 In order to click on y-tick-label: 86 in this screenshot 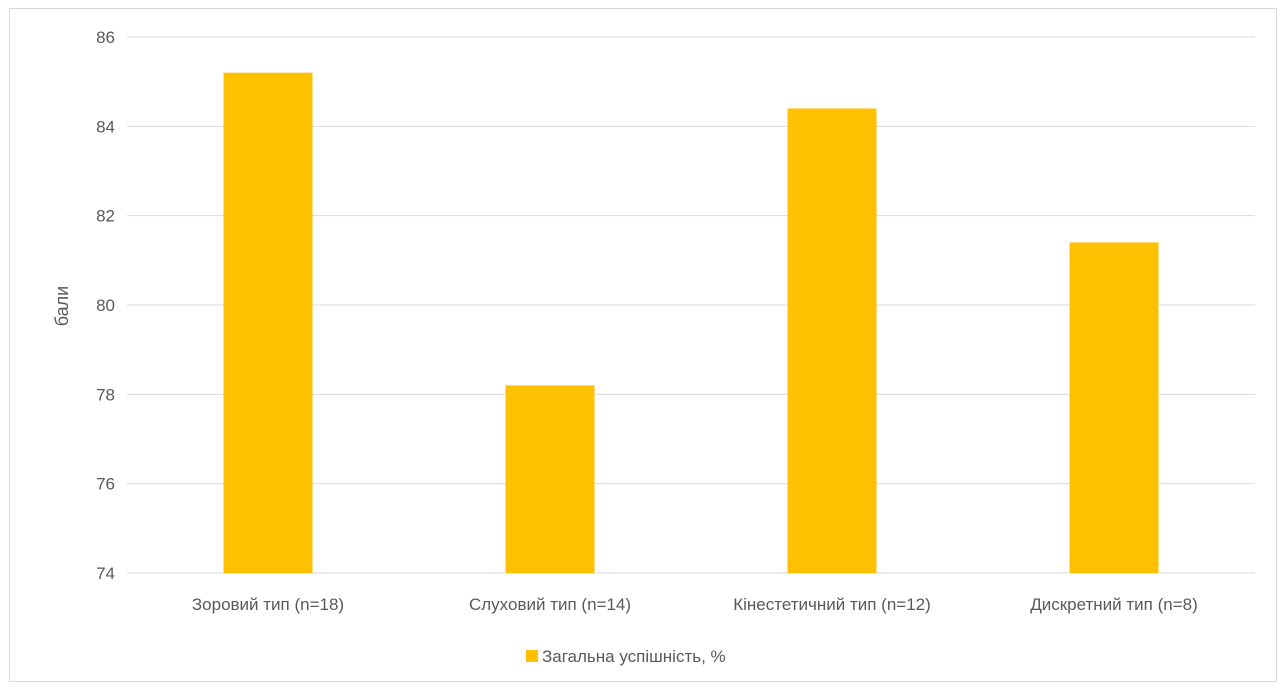, I will do `click(105, 37)`.